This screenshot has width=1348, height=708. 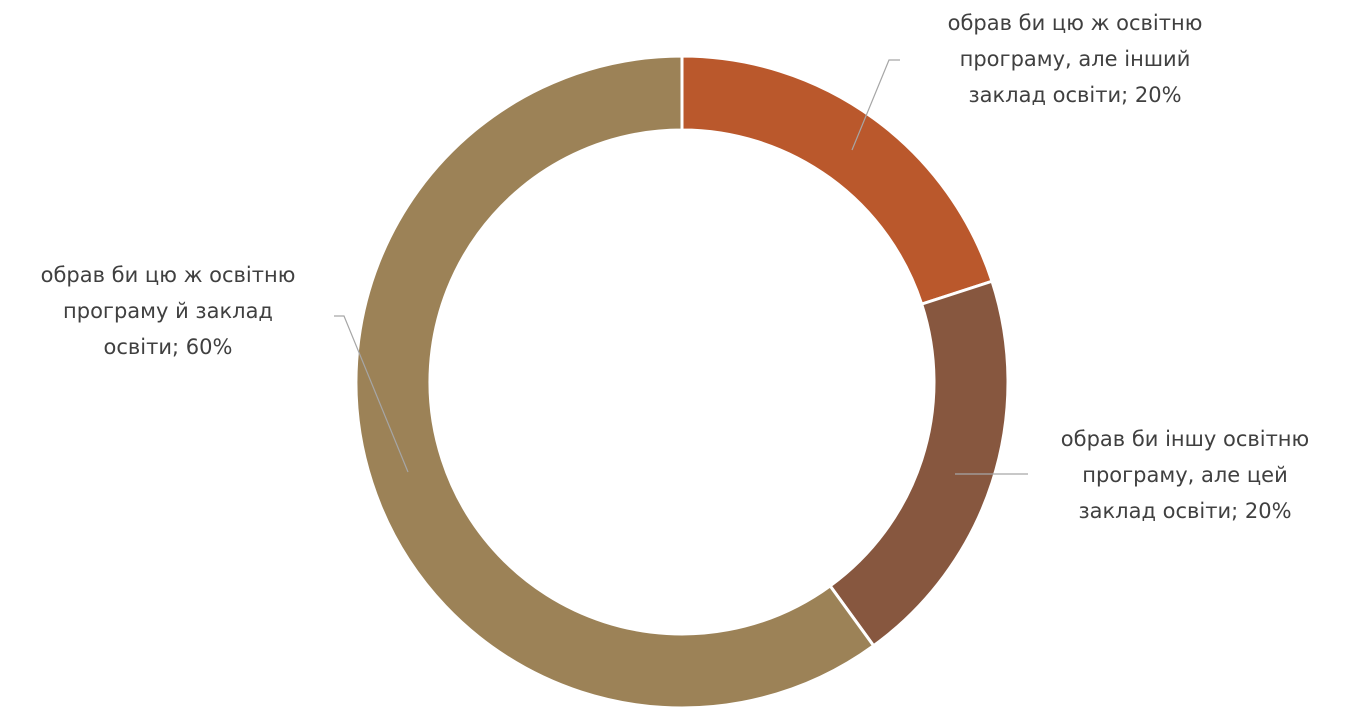 What do you see at coordinates (1185, 439) in the screenshot?
I see `data-label-line: обрав би іншу освітню` at bounding box center [1185, 439].